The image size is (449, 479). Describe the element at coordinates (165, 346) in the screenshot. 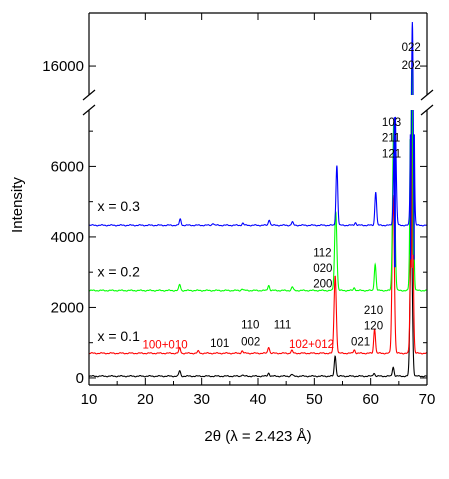

I see `peak-index-label: 100+010` at that location.